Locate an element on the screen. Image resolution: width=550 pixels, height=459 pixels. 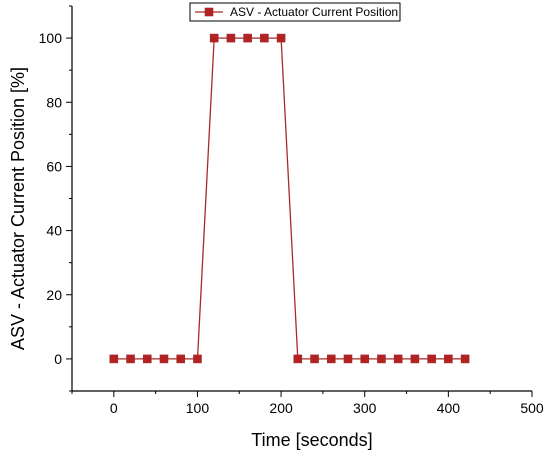
legend: ASV - Actuator Current Position is located at coordinates (295, 12).